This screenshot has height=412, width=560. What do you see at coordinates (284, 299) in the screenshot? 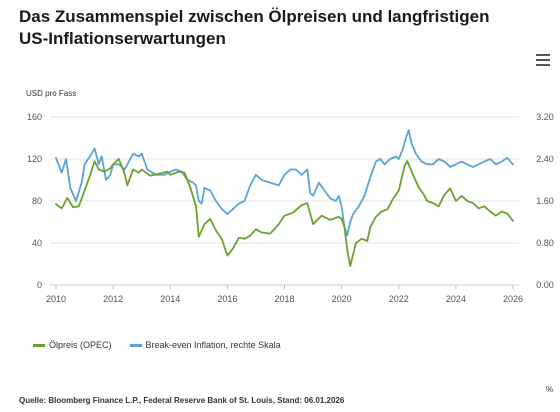
I see `x-tick-4: 2018` at bounding box center [284, 299].